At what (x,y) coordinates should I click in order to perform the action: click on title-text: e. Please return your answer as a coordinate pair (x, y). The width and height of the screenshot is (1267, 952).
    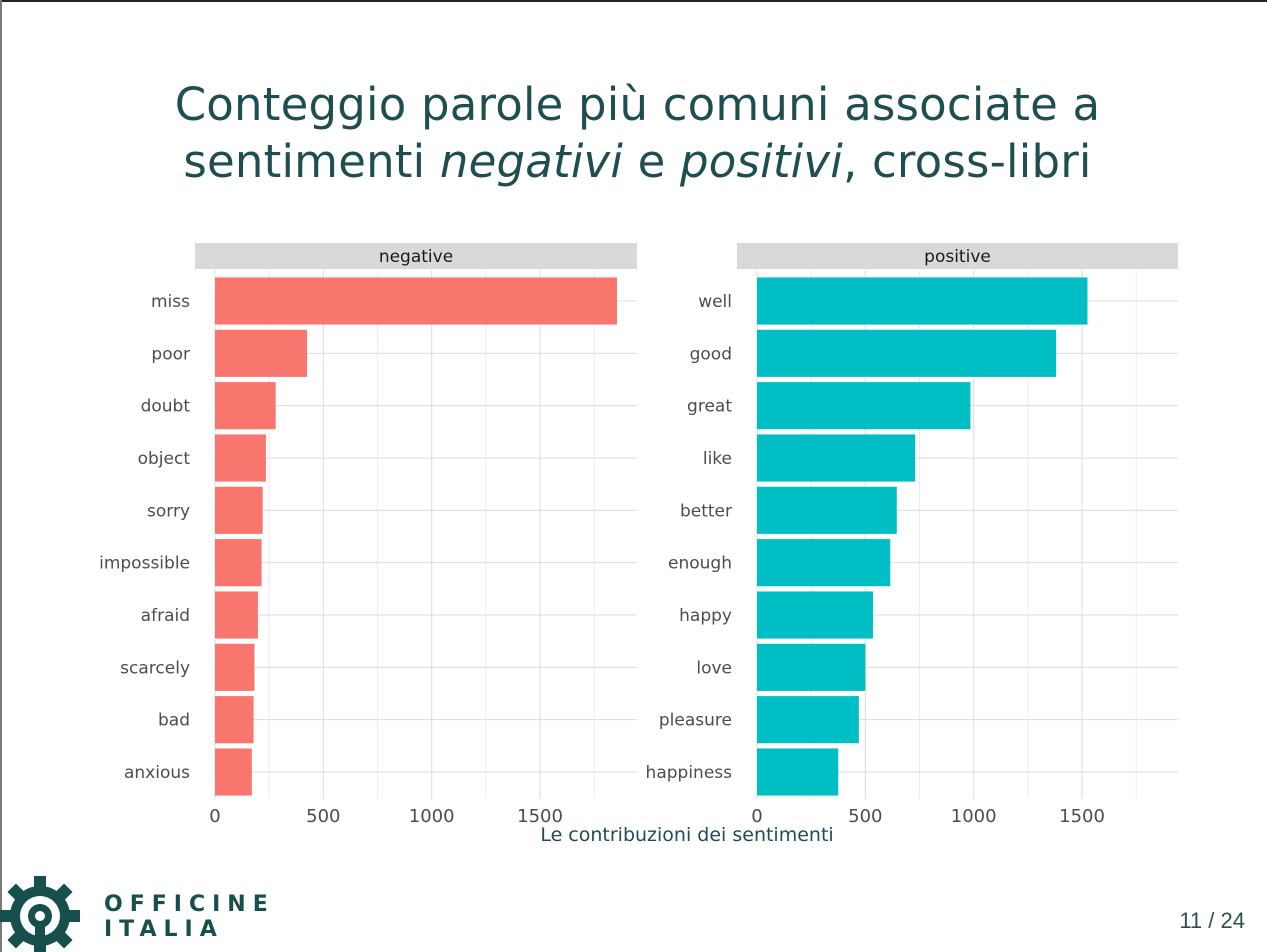
    Looking at the image, I should click on (651, 161).